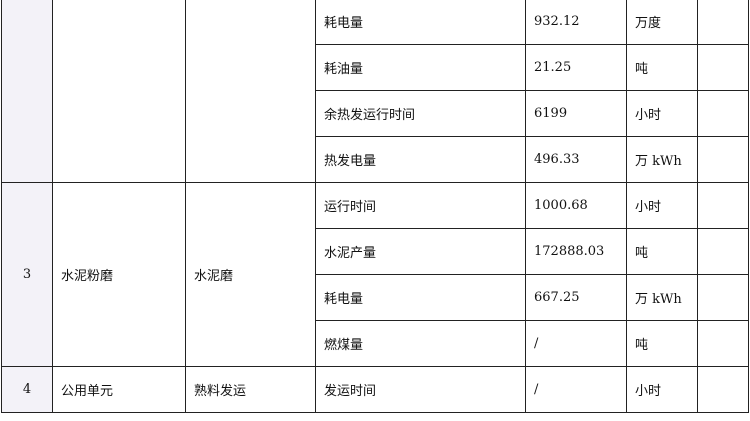  What do you see at coordinates (420, 159) in the screenshot?
I see `item-cell: 热发电量` at bounding box center [420, 159].